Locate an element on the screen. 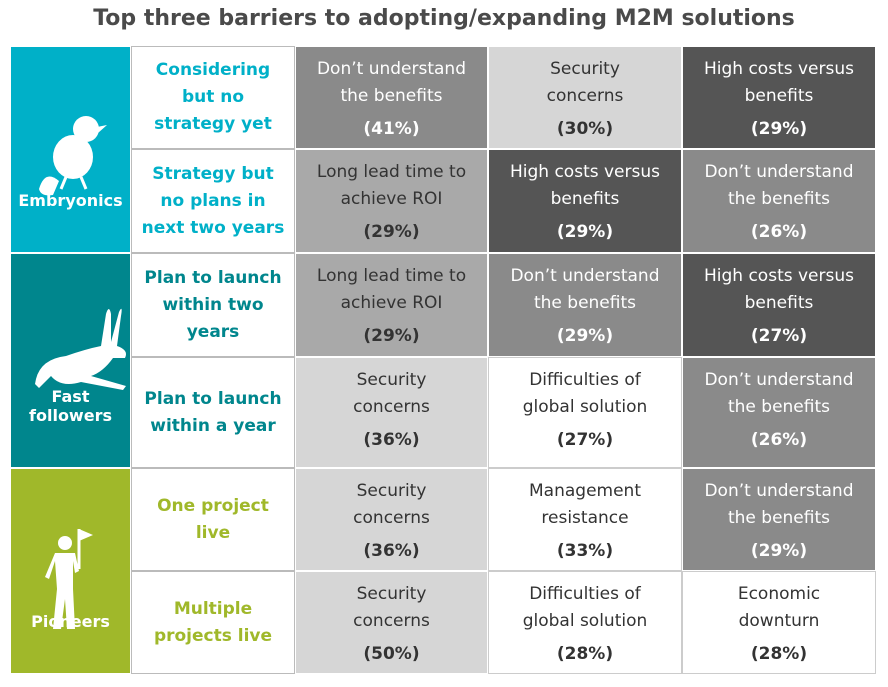  stage-label: Considering but no strategy yet is located at coordinates (213, 97).